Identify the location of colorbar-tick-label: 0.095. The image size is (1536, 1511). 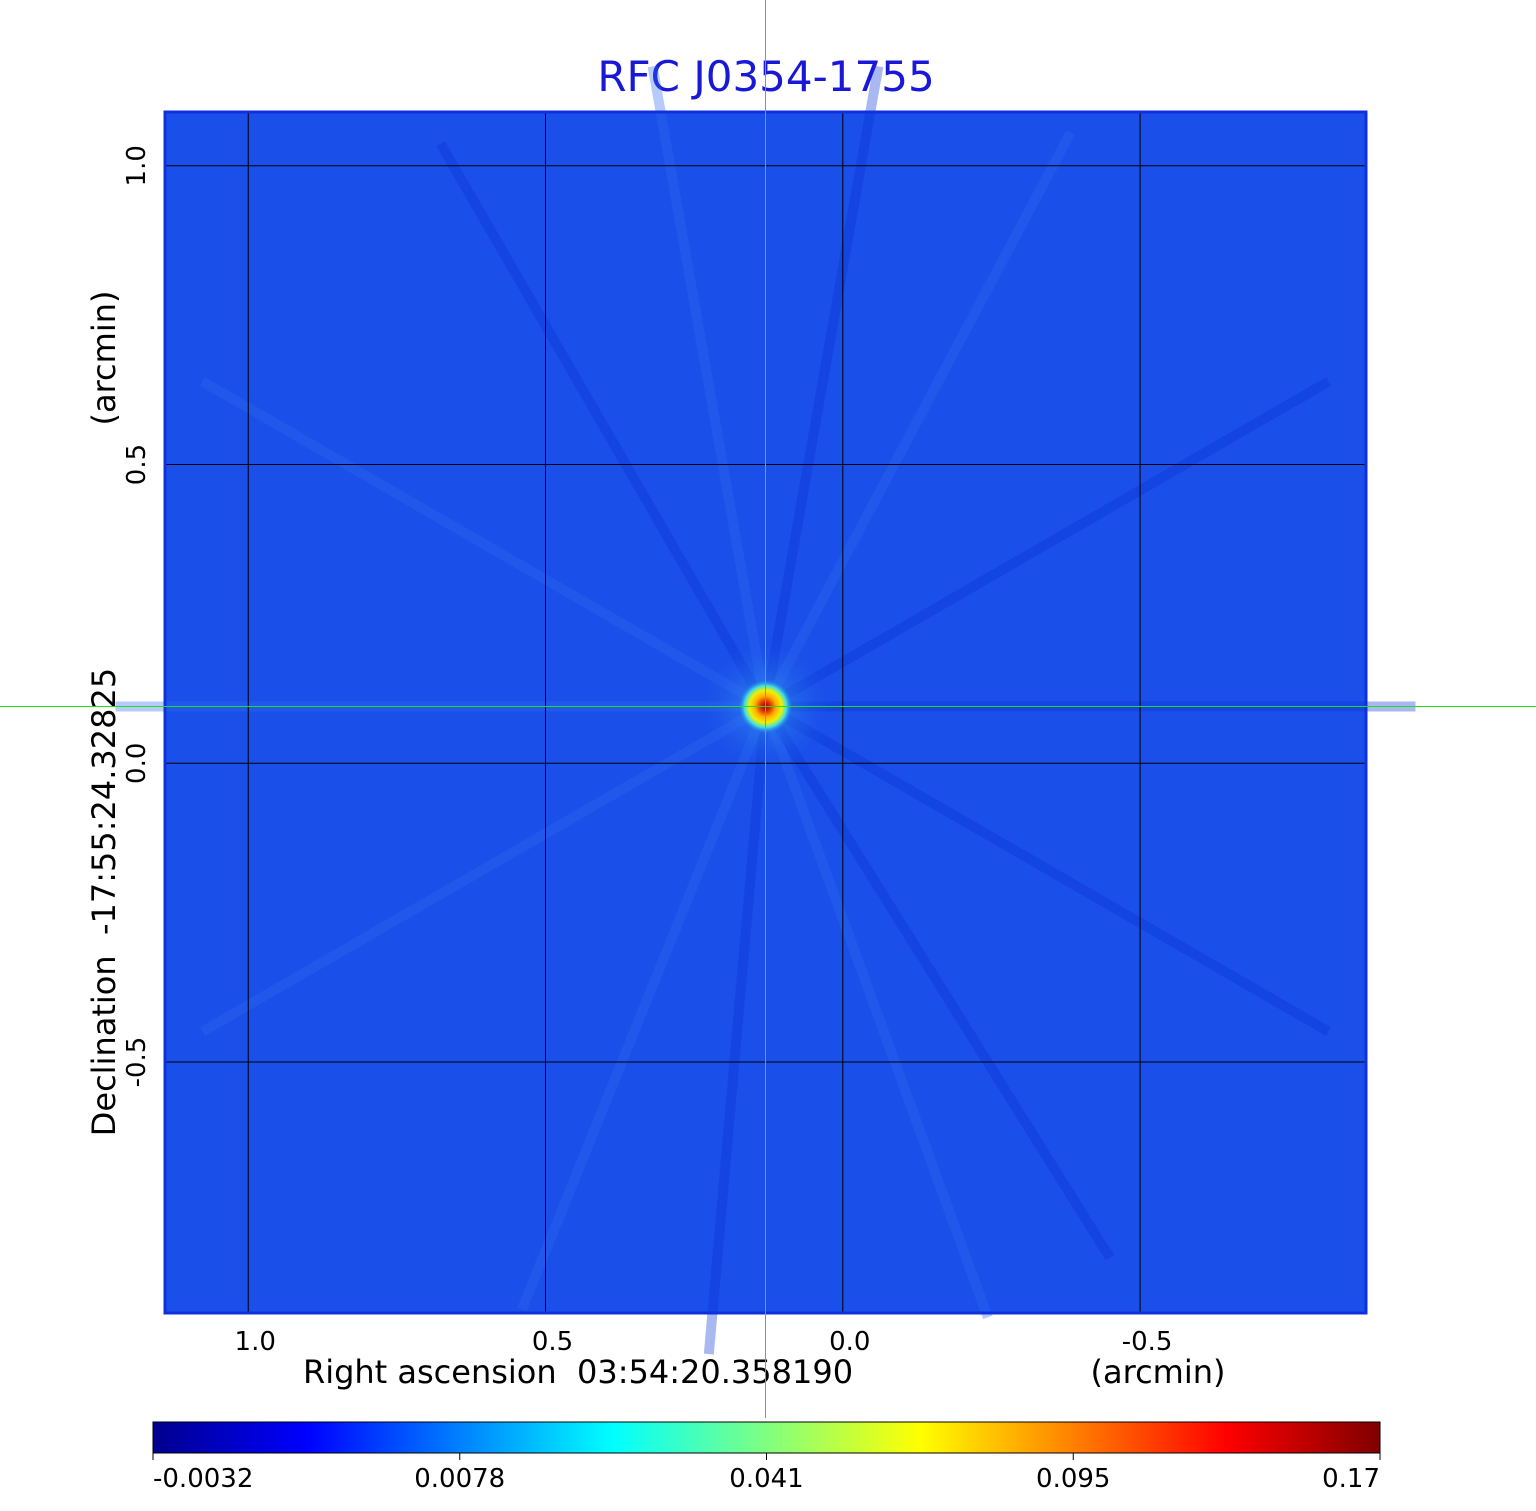
(1073, 1479).